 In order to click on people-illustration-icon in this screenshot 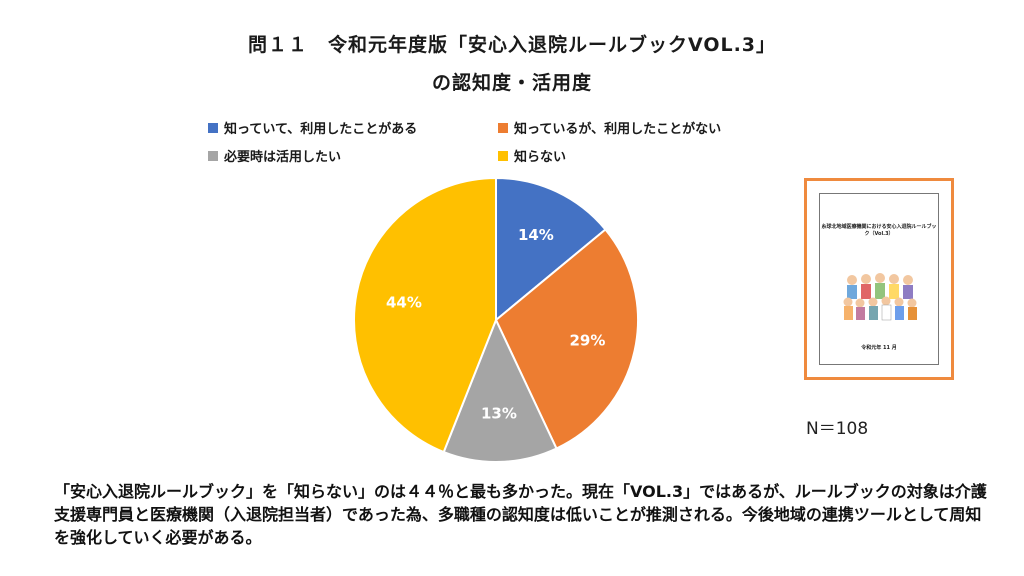, I will do `click(880, 297)`.